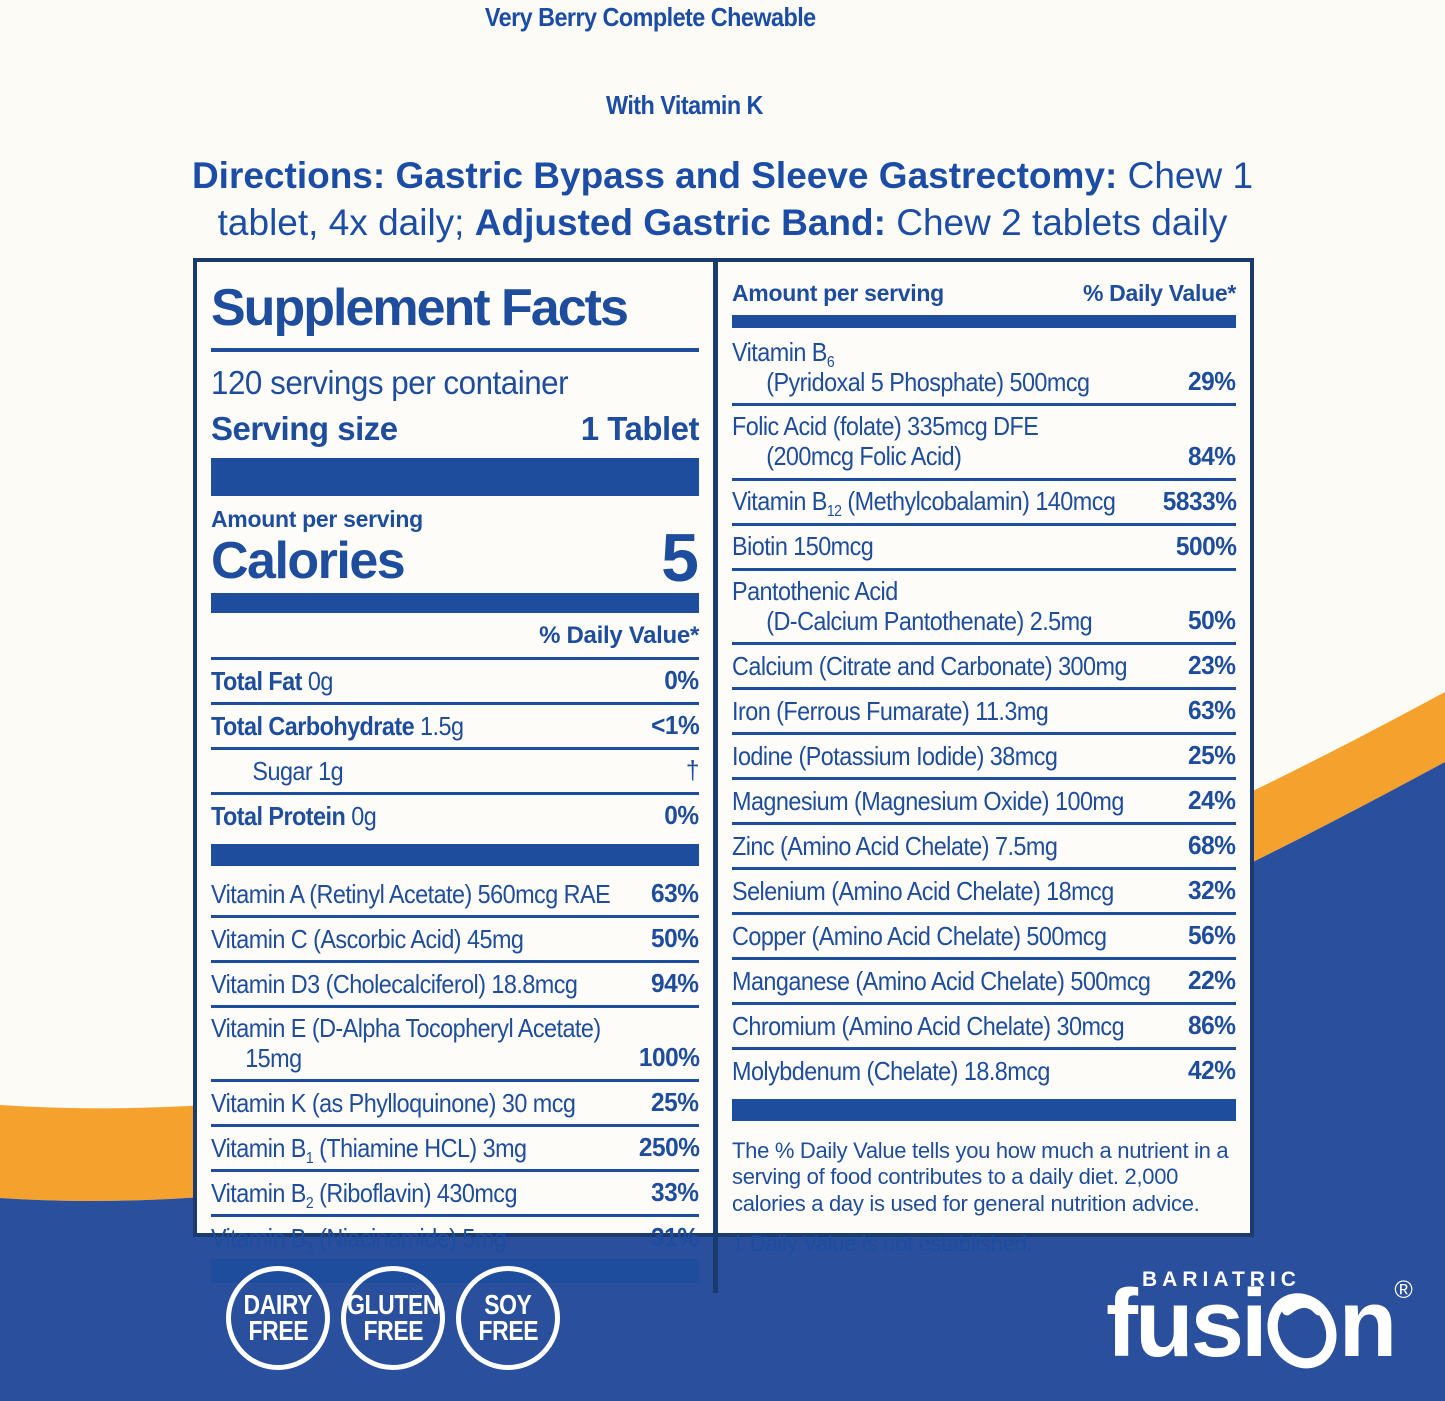  What do you see at coordinates (1212, 799) in the screenshot?
I see `daily-value: 24%` at bounding box center [1212, 799].